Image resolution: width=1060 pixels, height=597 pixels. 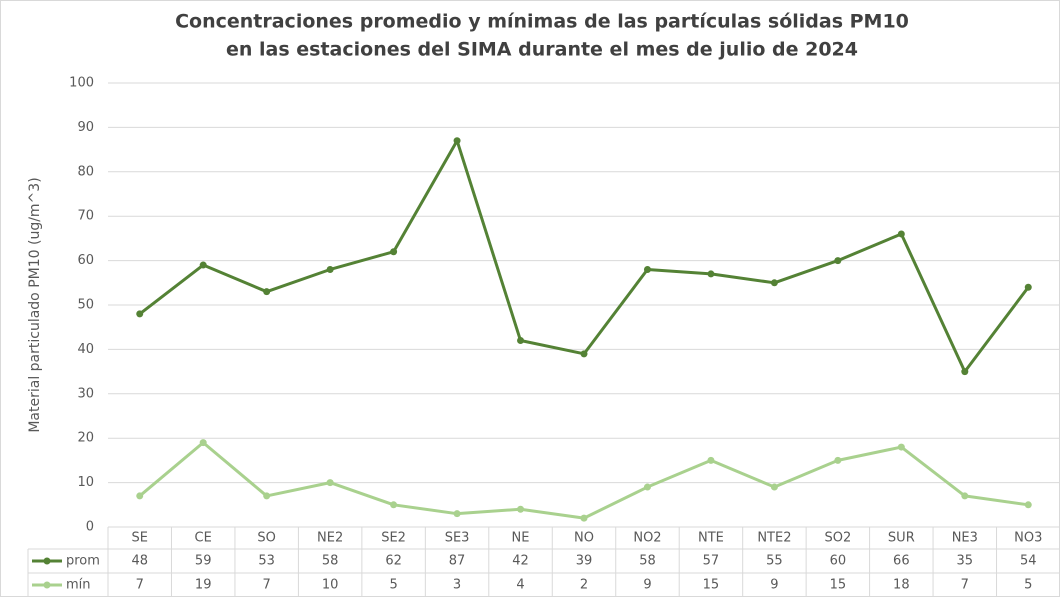 I want to click on table-value: 66, so click(x=901, y=561).